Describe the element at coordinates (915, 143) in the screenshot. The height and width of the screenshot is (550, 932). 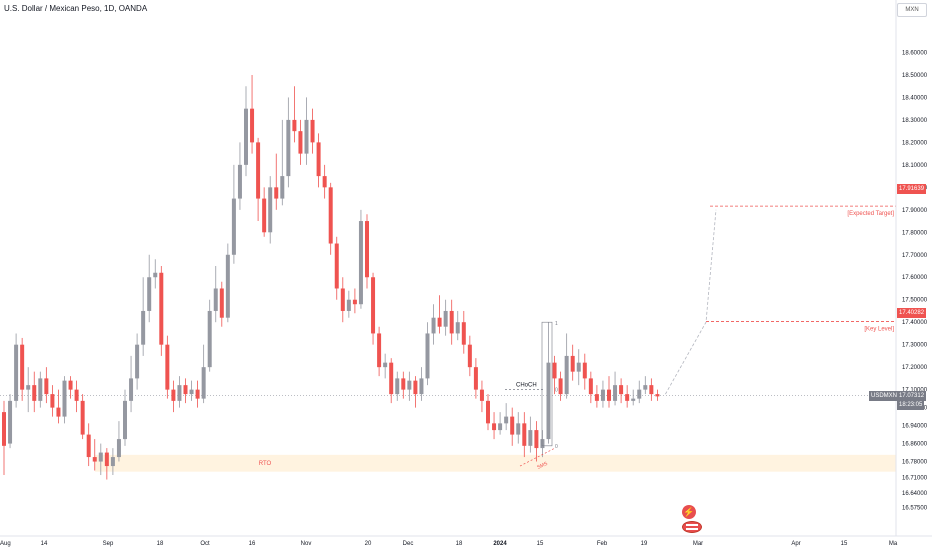
I see `price-tick-label: 18.20000` at that location.